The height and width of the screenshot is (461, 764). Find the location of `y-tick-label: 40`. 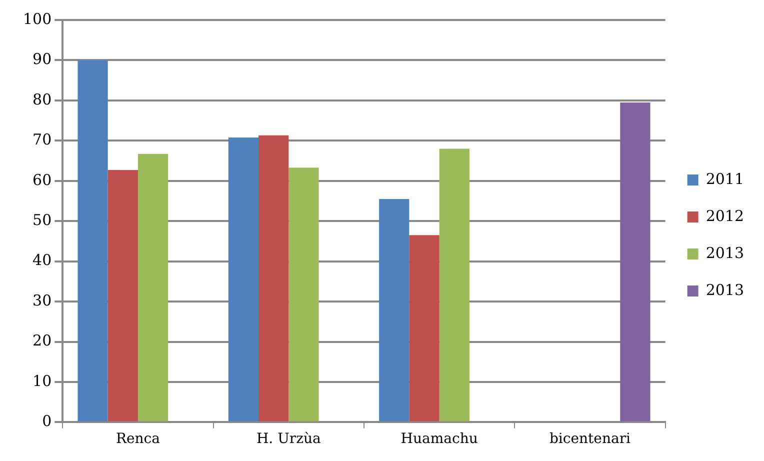

y-tick-label: 40 is located at coordinates (42, 260).